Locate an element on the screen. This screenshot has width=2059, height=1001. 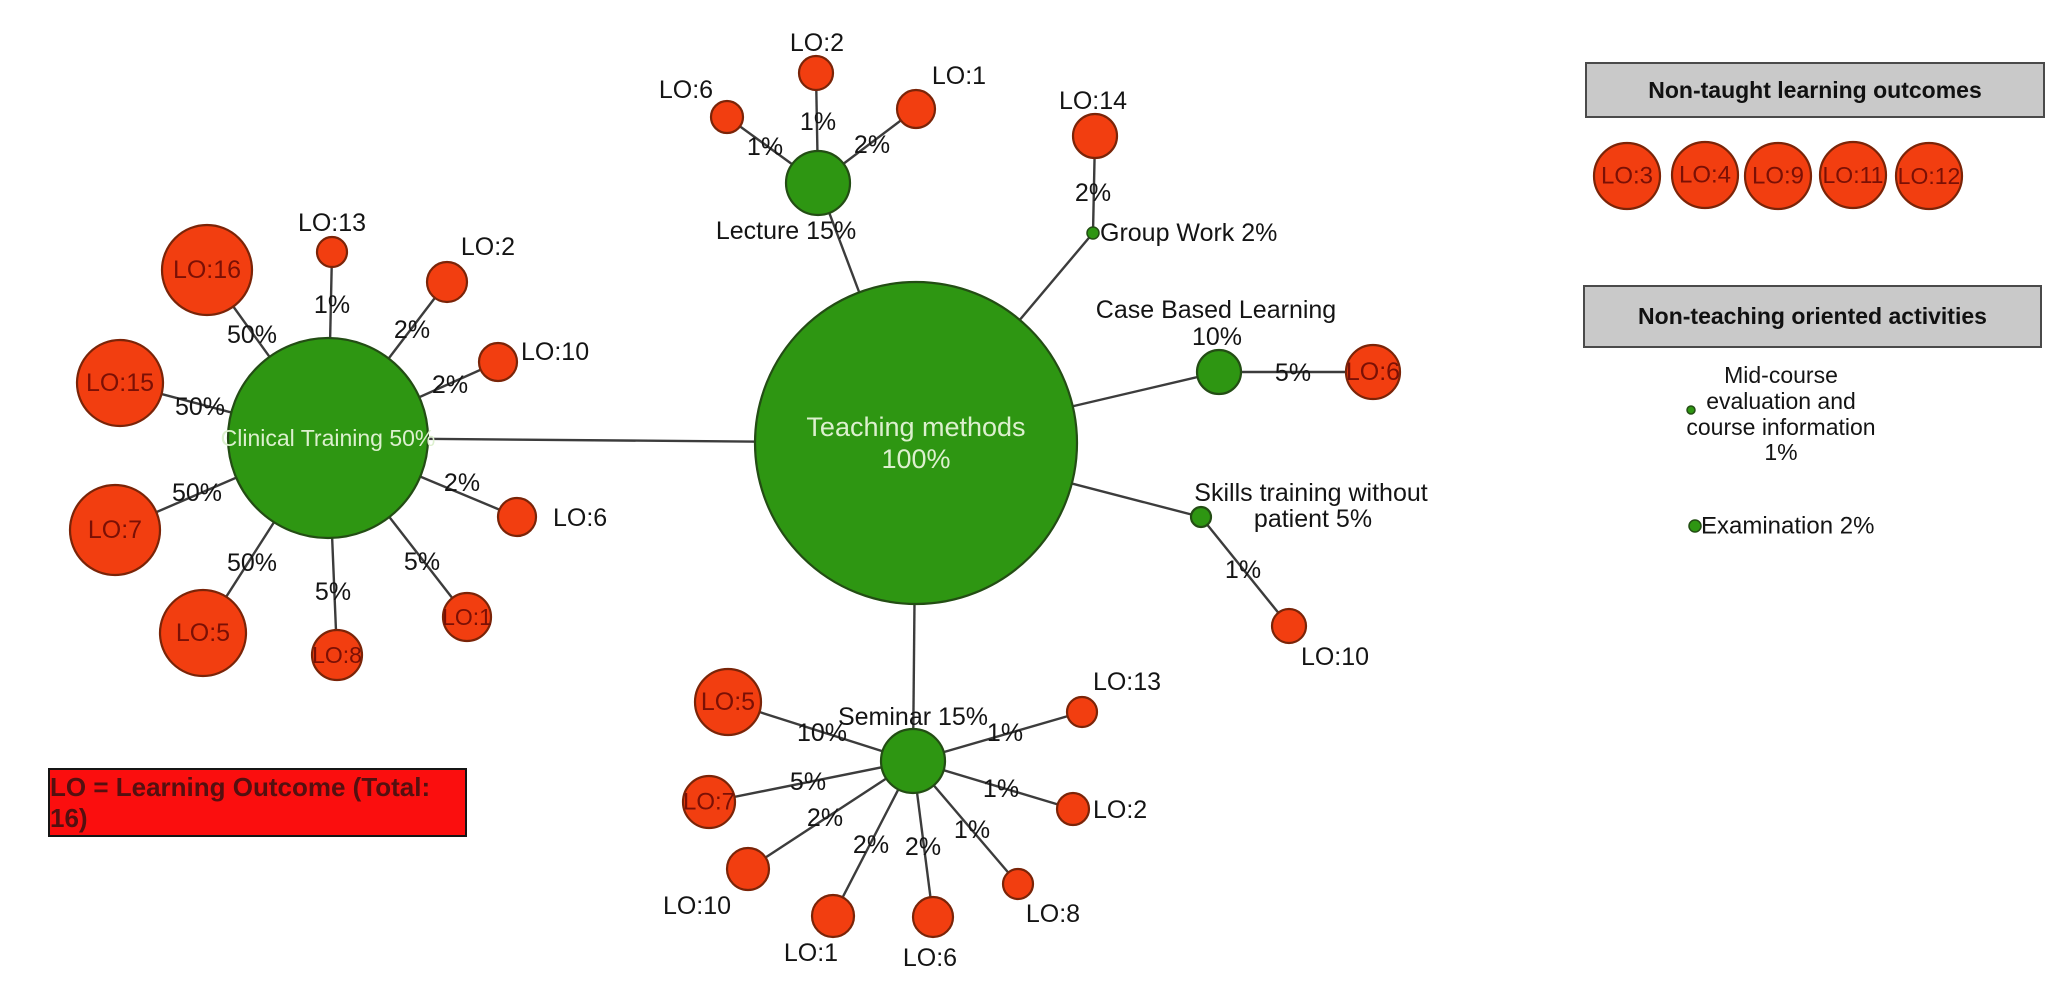
lo10s-label: LO:10 is located at coordinates (1335, 657).